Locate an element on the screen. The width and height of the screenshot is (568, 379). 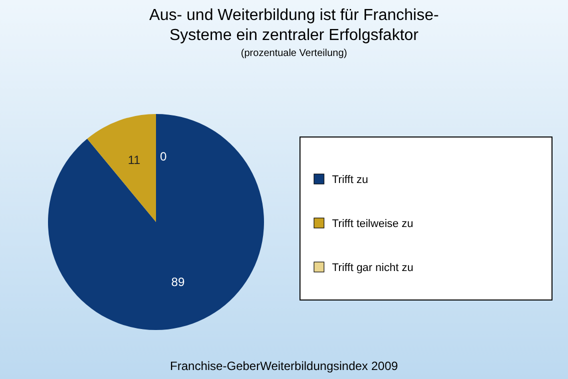
legend-label: Trifft gar nicht zu is located at coordinates (373, 268).